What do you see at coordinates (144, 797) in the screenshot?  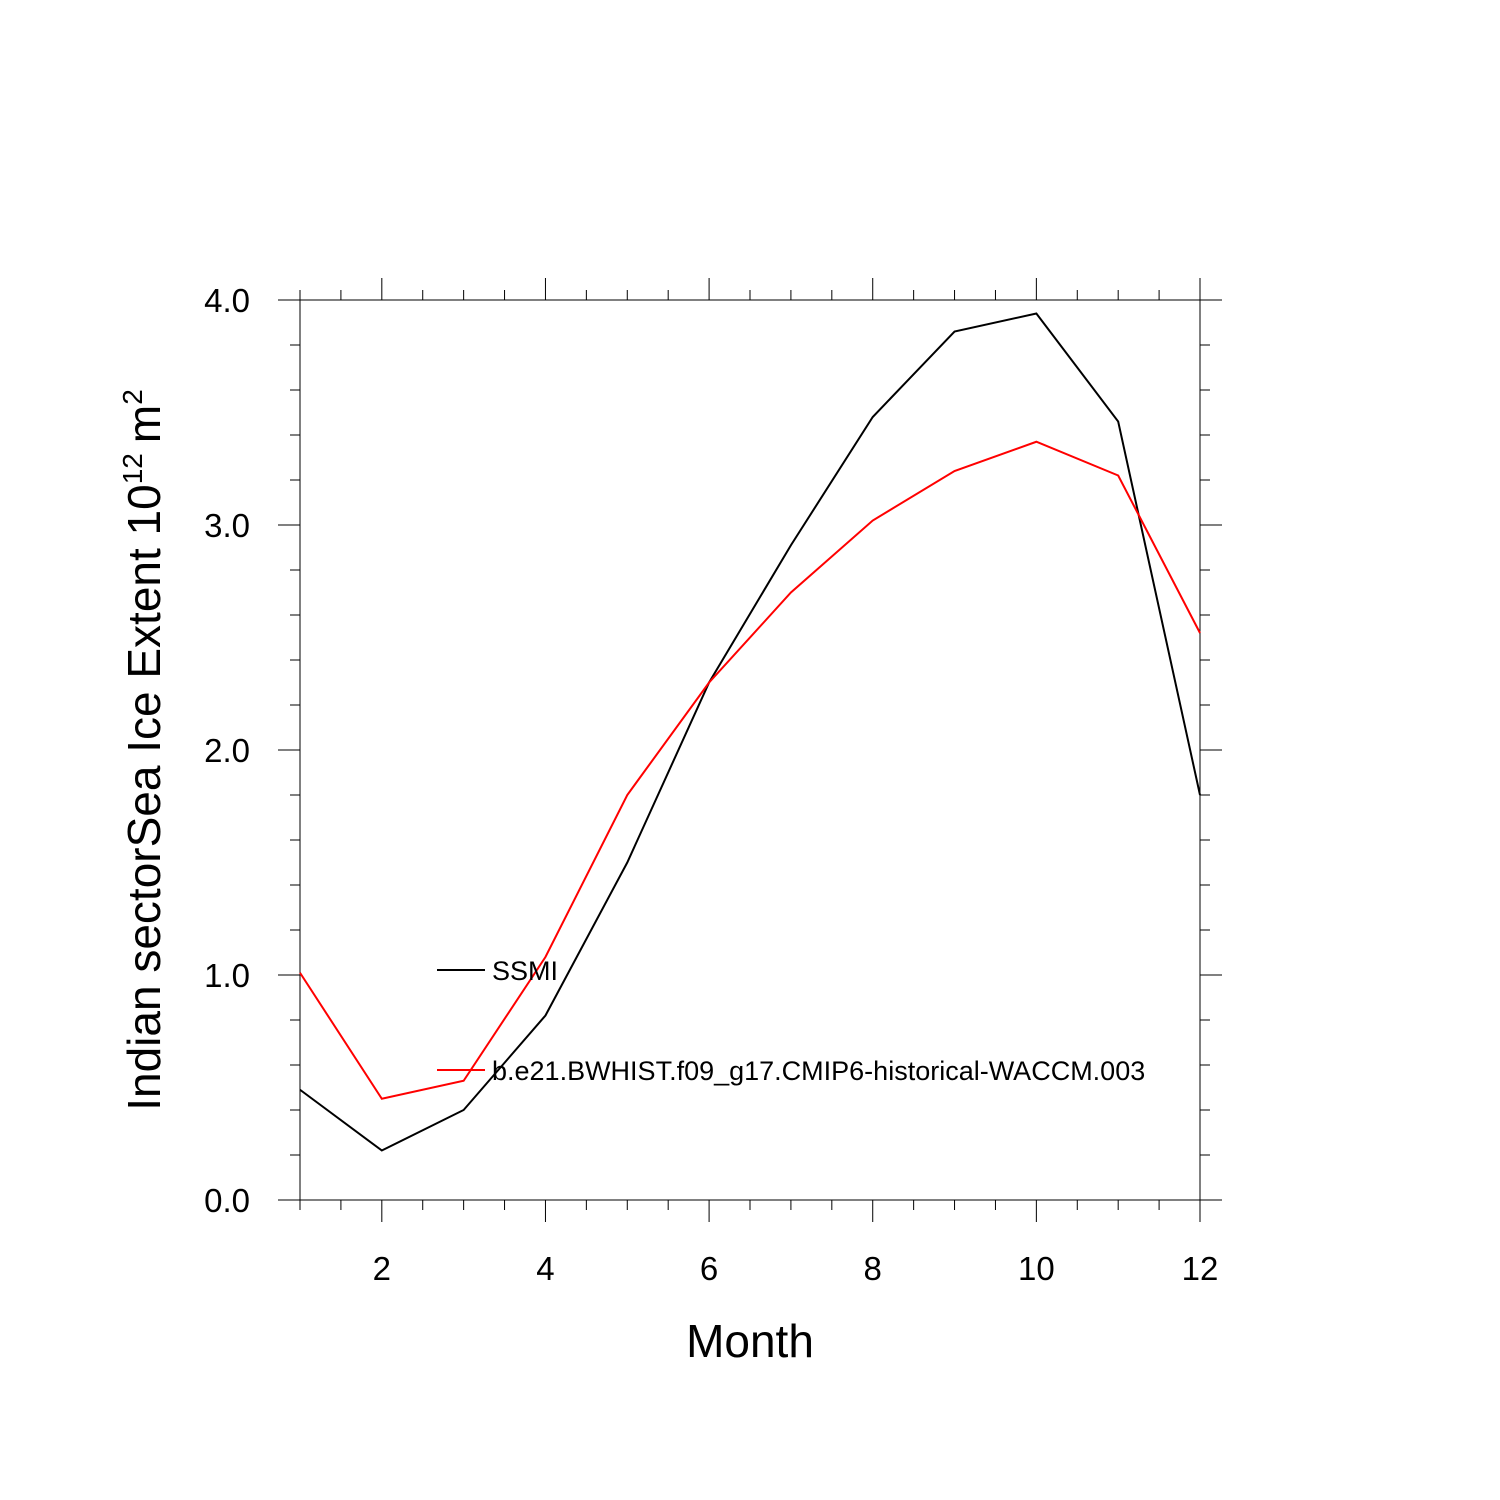 I see `y-axis-title-prefix: Indian sectorSea Ice Extent 10` at bounding box center [144, 797].